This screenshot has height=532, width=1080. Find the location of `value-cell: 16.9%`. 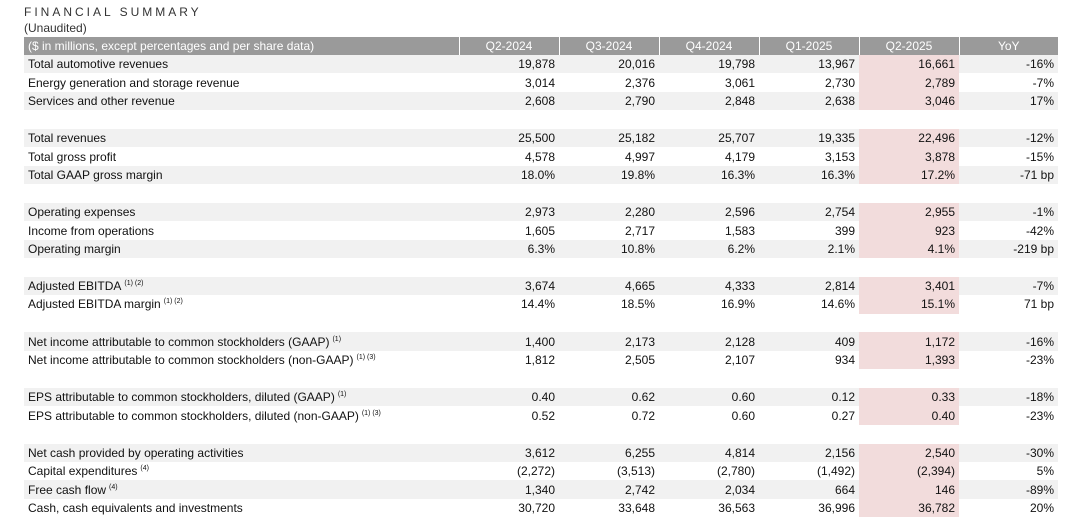

value-cell: 16.9% is located at coordinates (737, 304).